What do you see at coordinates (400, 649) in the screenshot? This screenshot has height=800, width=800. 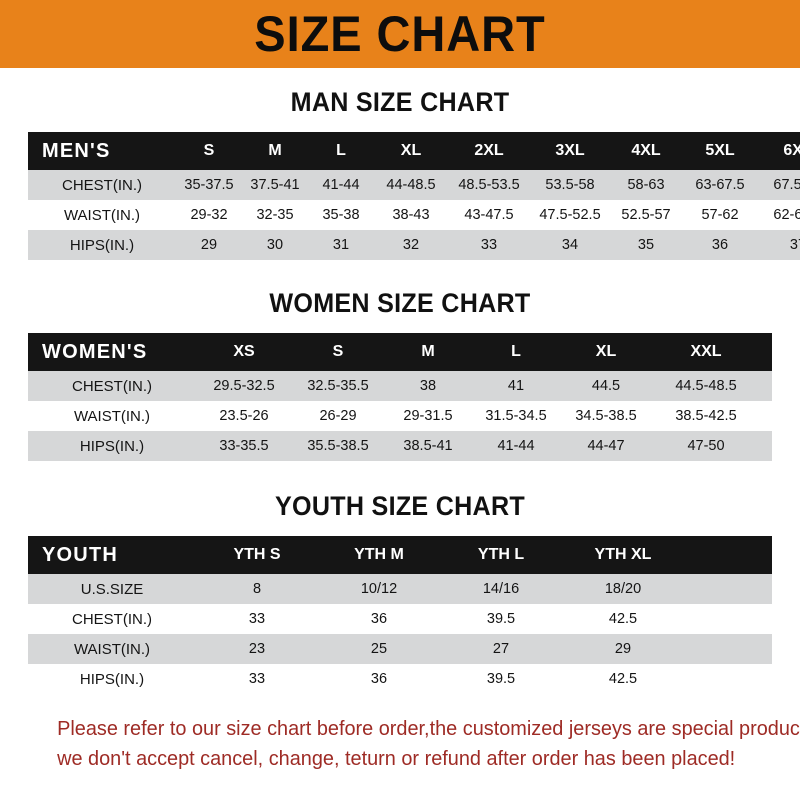 I see `table-row: WAIST(IN.) 23 25 27 29` at bounding box center [400, 649].